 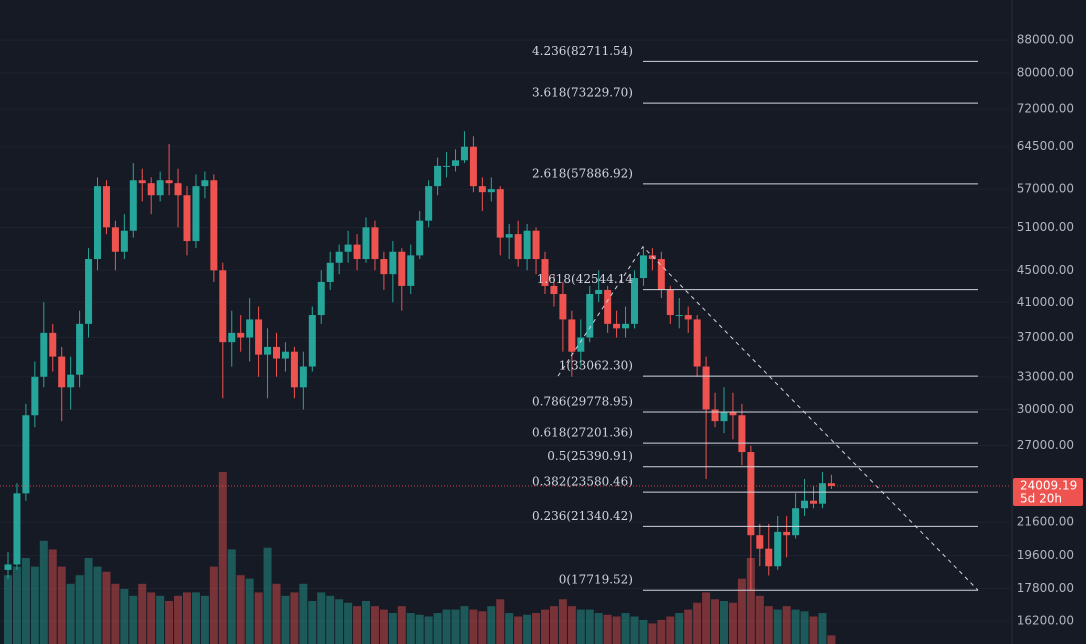 I want to click on fib-label: 1.618(42544.14, so click(x=585, y=279).